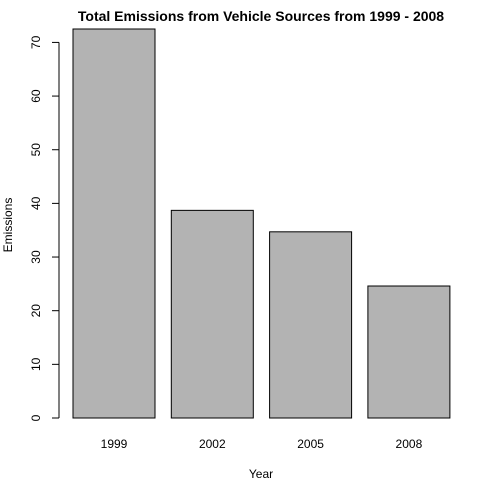 The height and width of the screenshot is (480, 480). I want to click on y-tick-label: 30, so click(36, 257).